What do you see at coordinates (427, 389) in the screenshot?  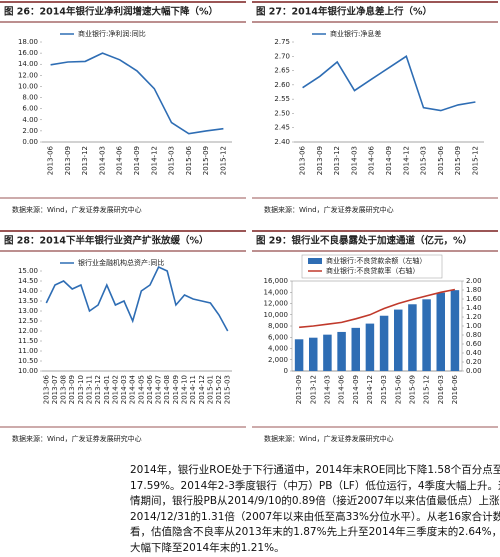 I see `x-tick-label: 2015-12` at bounding box center [427, 389].